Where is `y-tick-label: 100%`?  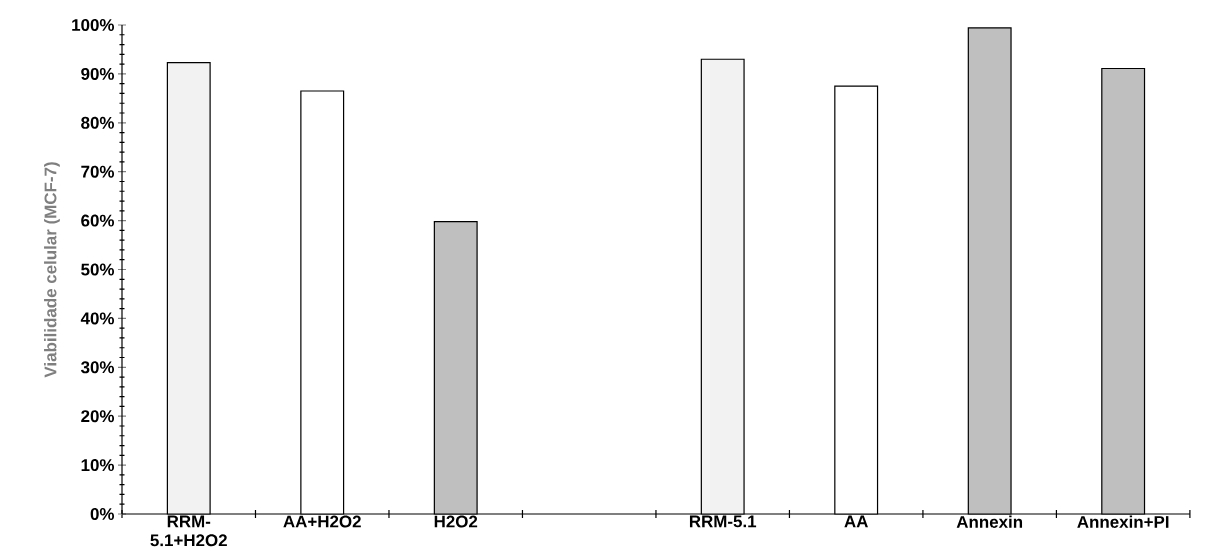
y-tick-label: 100% is located at coordinates (93, 25).